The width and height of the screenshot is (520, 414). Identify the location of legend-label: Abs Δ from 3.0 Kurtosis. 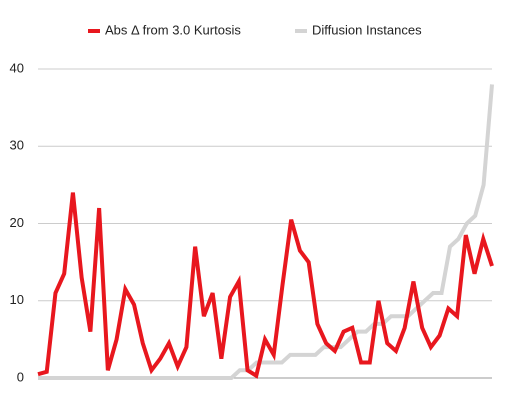
(173, 29).